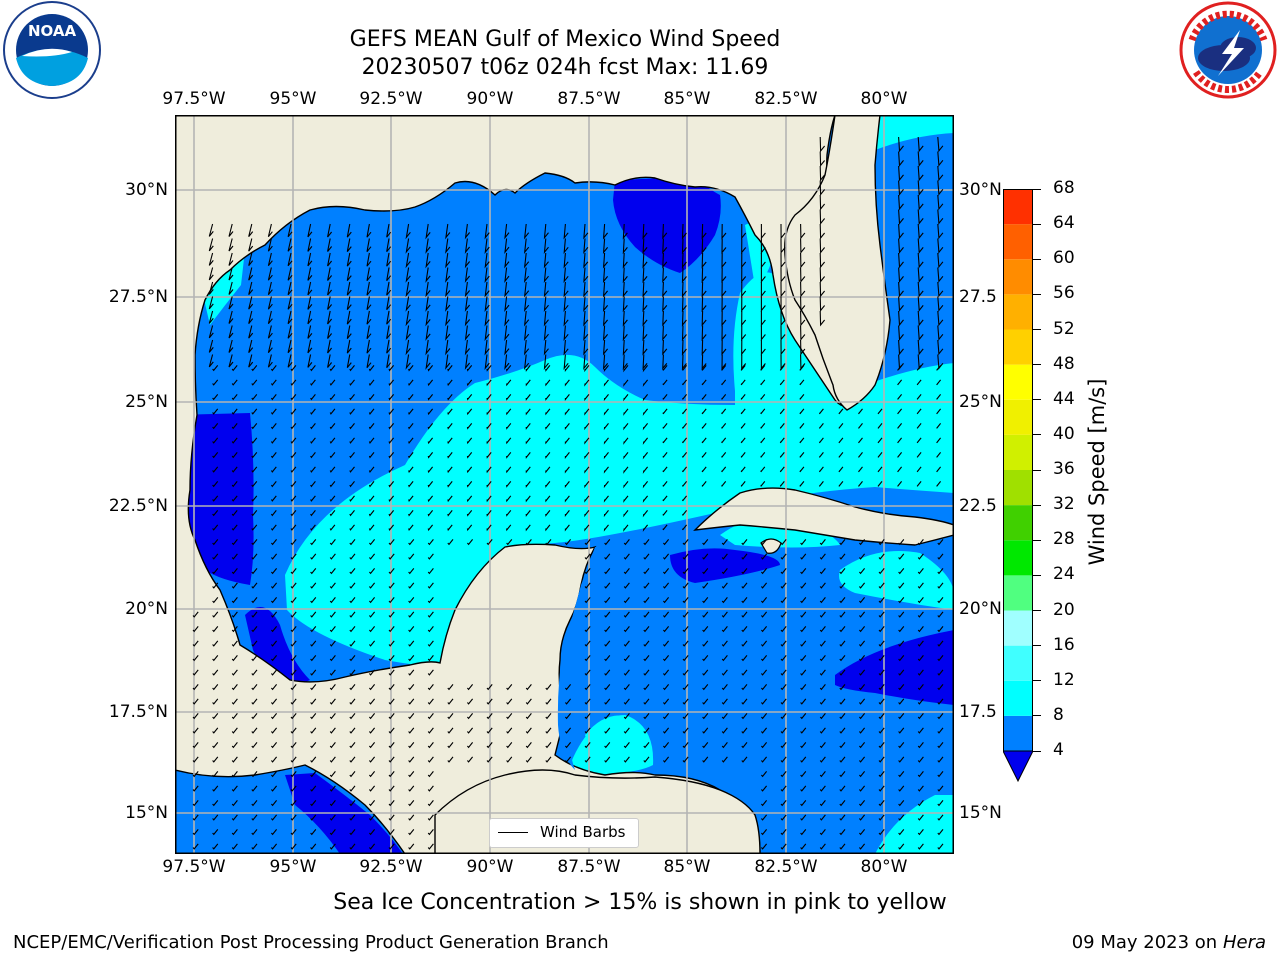  What do you see at coordinates (1144, 942) in the screenshot?
I see `footer-date-text: 09 May 2023 on` at bounding box center [1144, 942].